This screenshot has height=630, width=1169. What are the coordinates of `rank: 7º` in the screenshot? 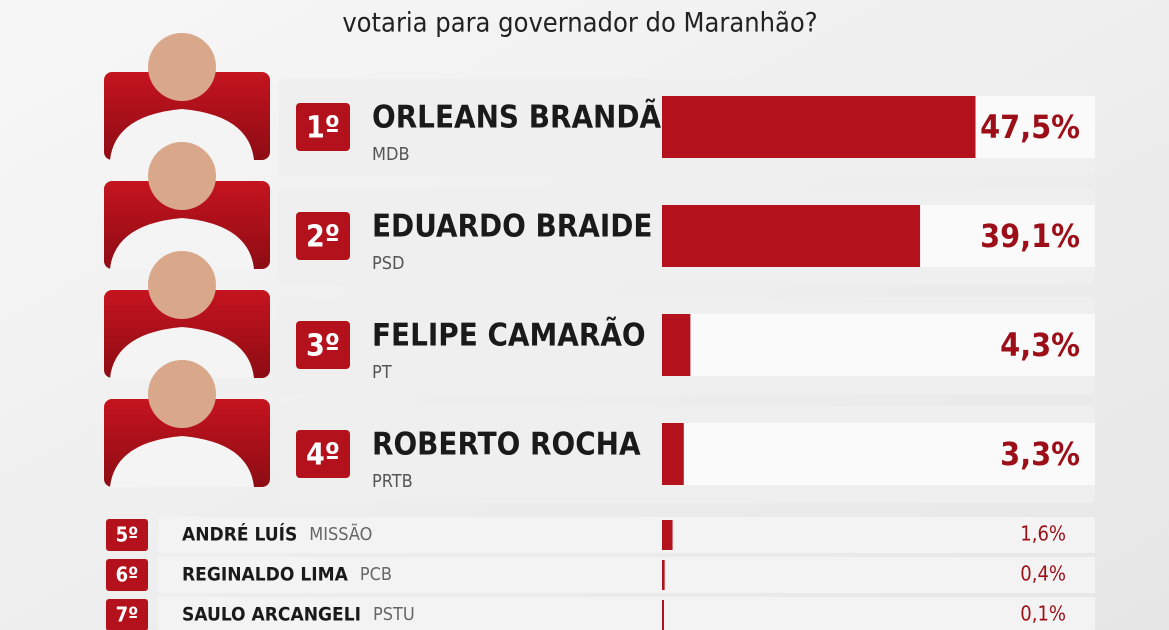 It's located at (127, 615).